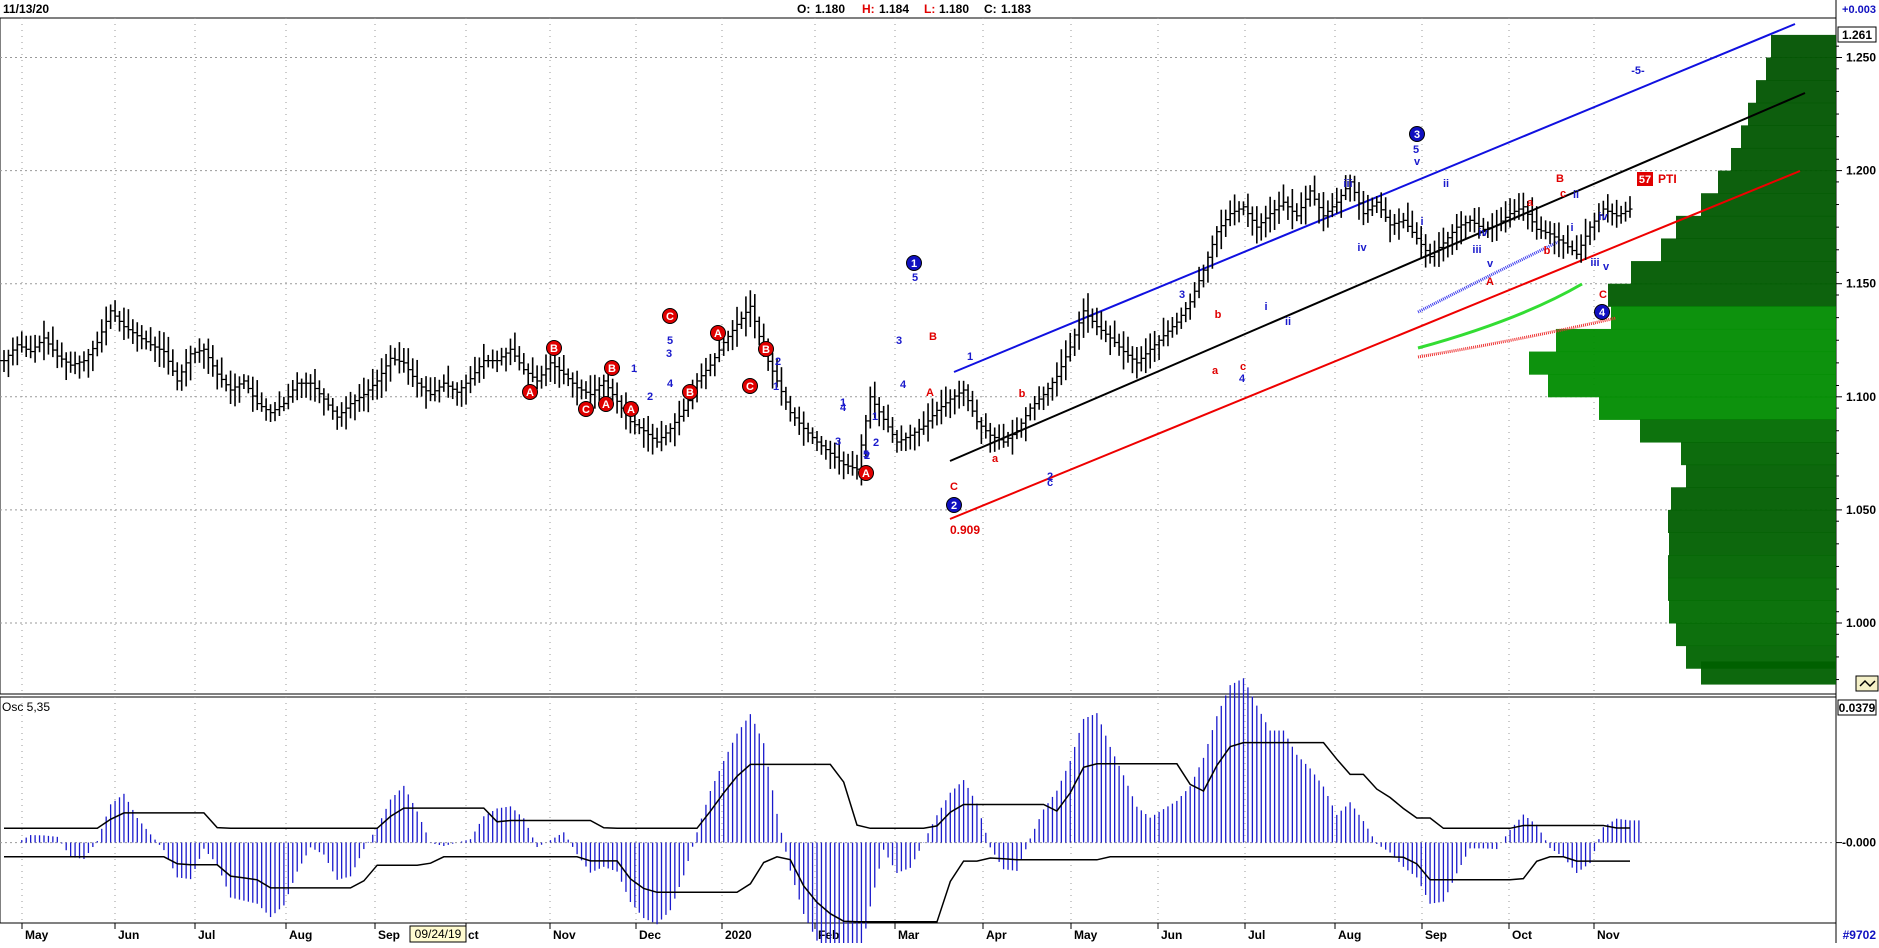 This screenshot has height=948, width=1879. What do you see at coordinates (438, 934) in the screenshot?
I see `cursor-date-box` at bounding box center [438, 934].